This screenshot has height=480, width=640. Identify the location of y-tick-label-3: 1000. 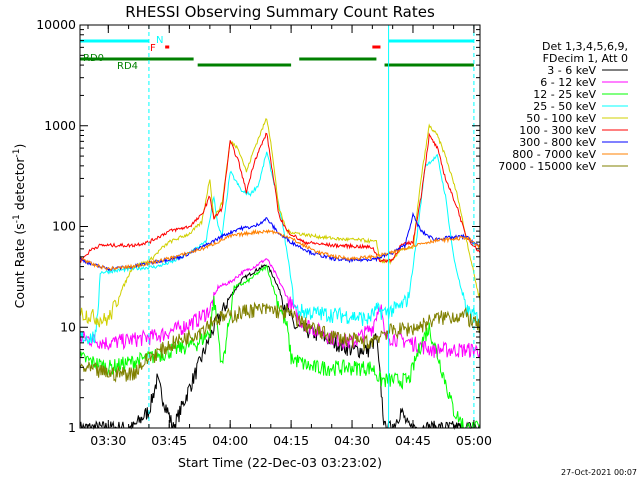
(60, 125).